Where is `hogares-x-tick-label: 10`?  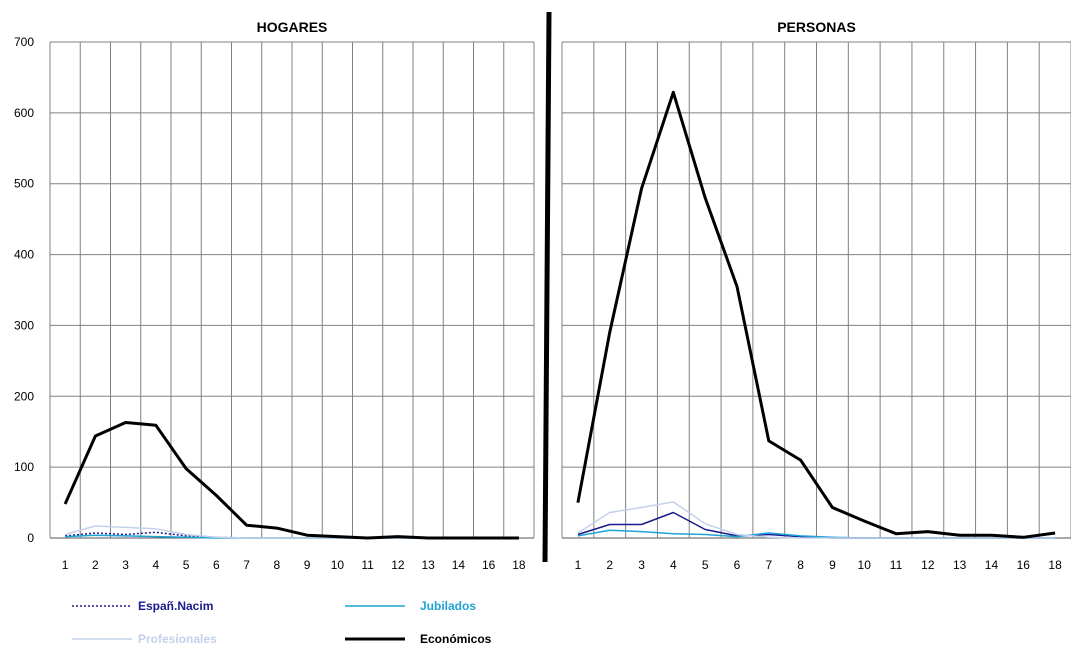 hogares-x-tick-label: 10 is located at coordinates (338, 565).